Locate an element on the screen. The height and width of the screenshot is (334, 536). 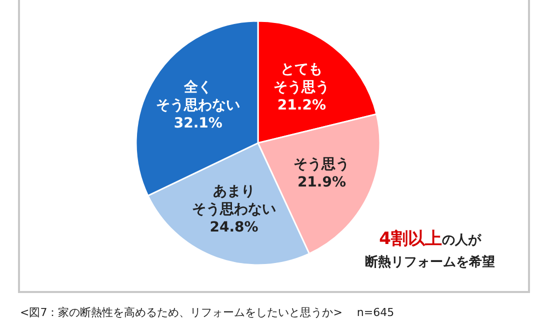
data-label: 32.1% is located at coordinates (198, 123).